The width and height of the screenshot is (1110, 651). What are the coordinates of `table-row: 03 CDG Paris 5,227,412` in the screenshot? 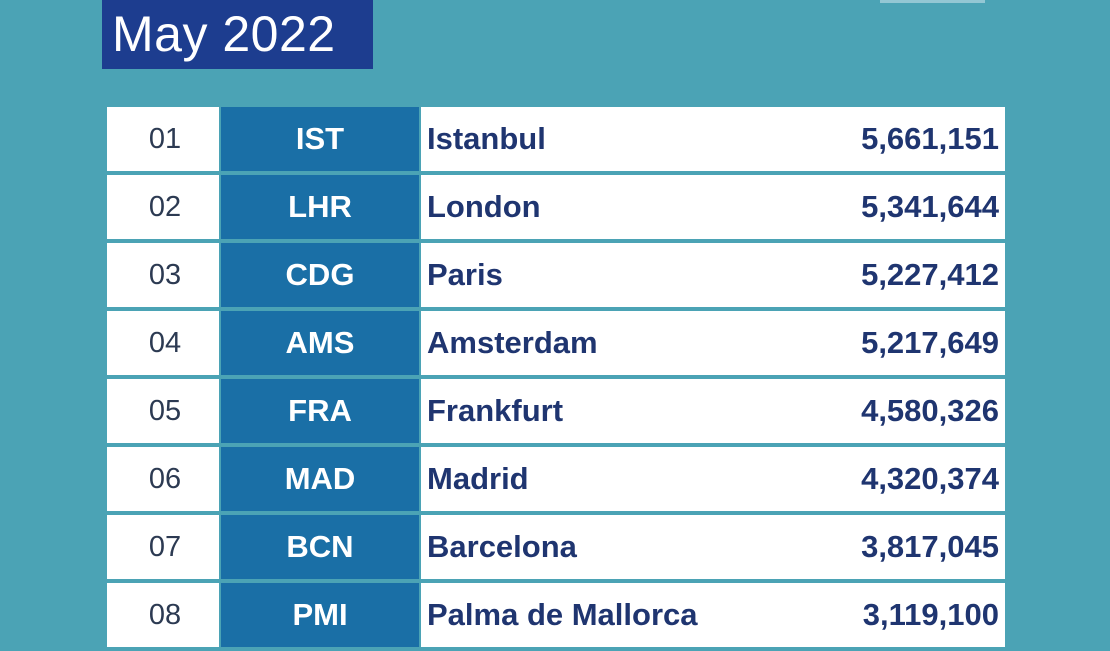 It's located at (556, 275).